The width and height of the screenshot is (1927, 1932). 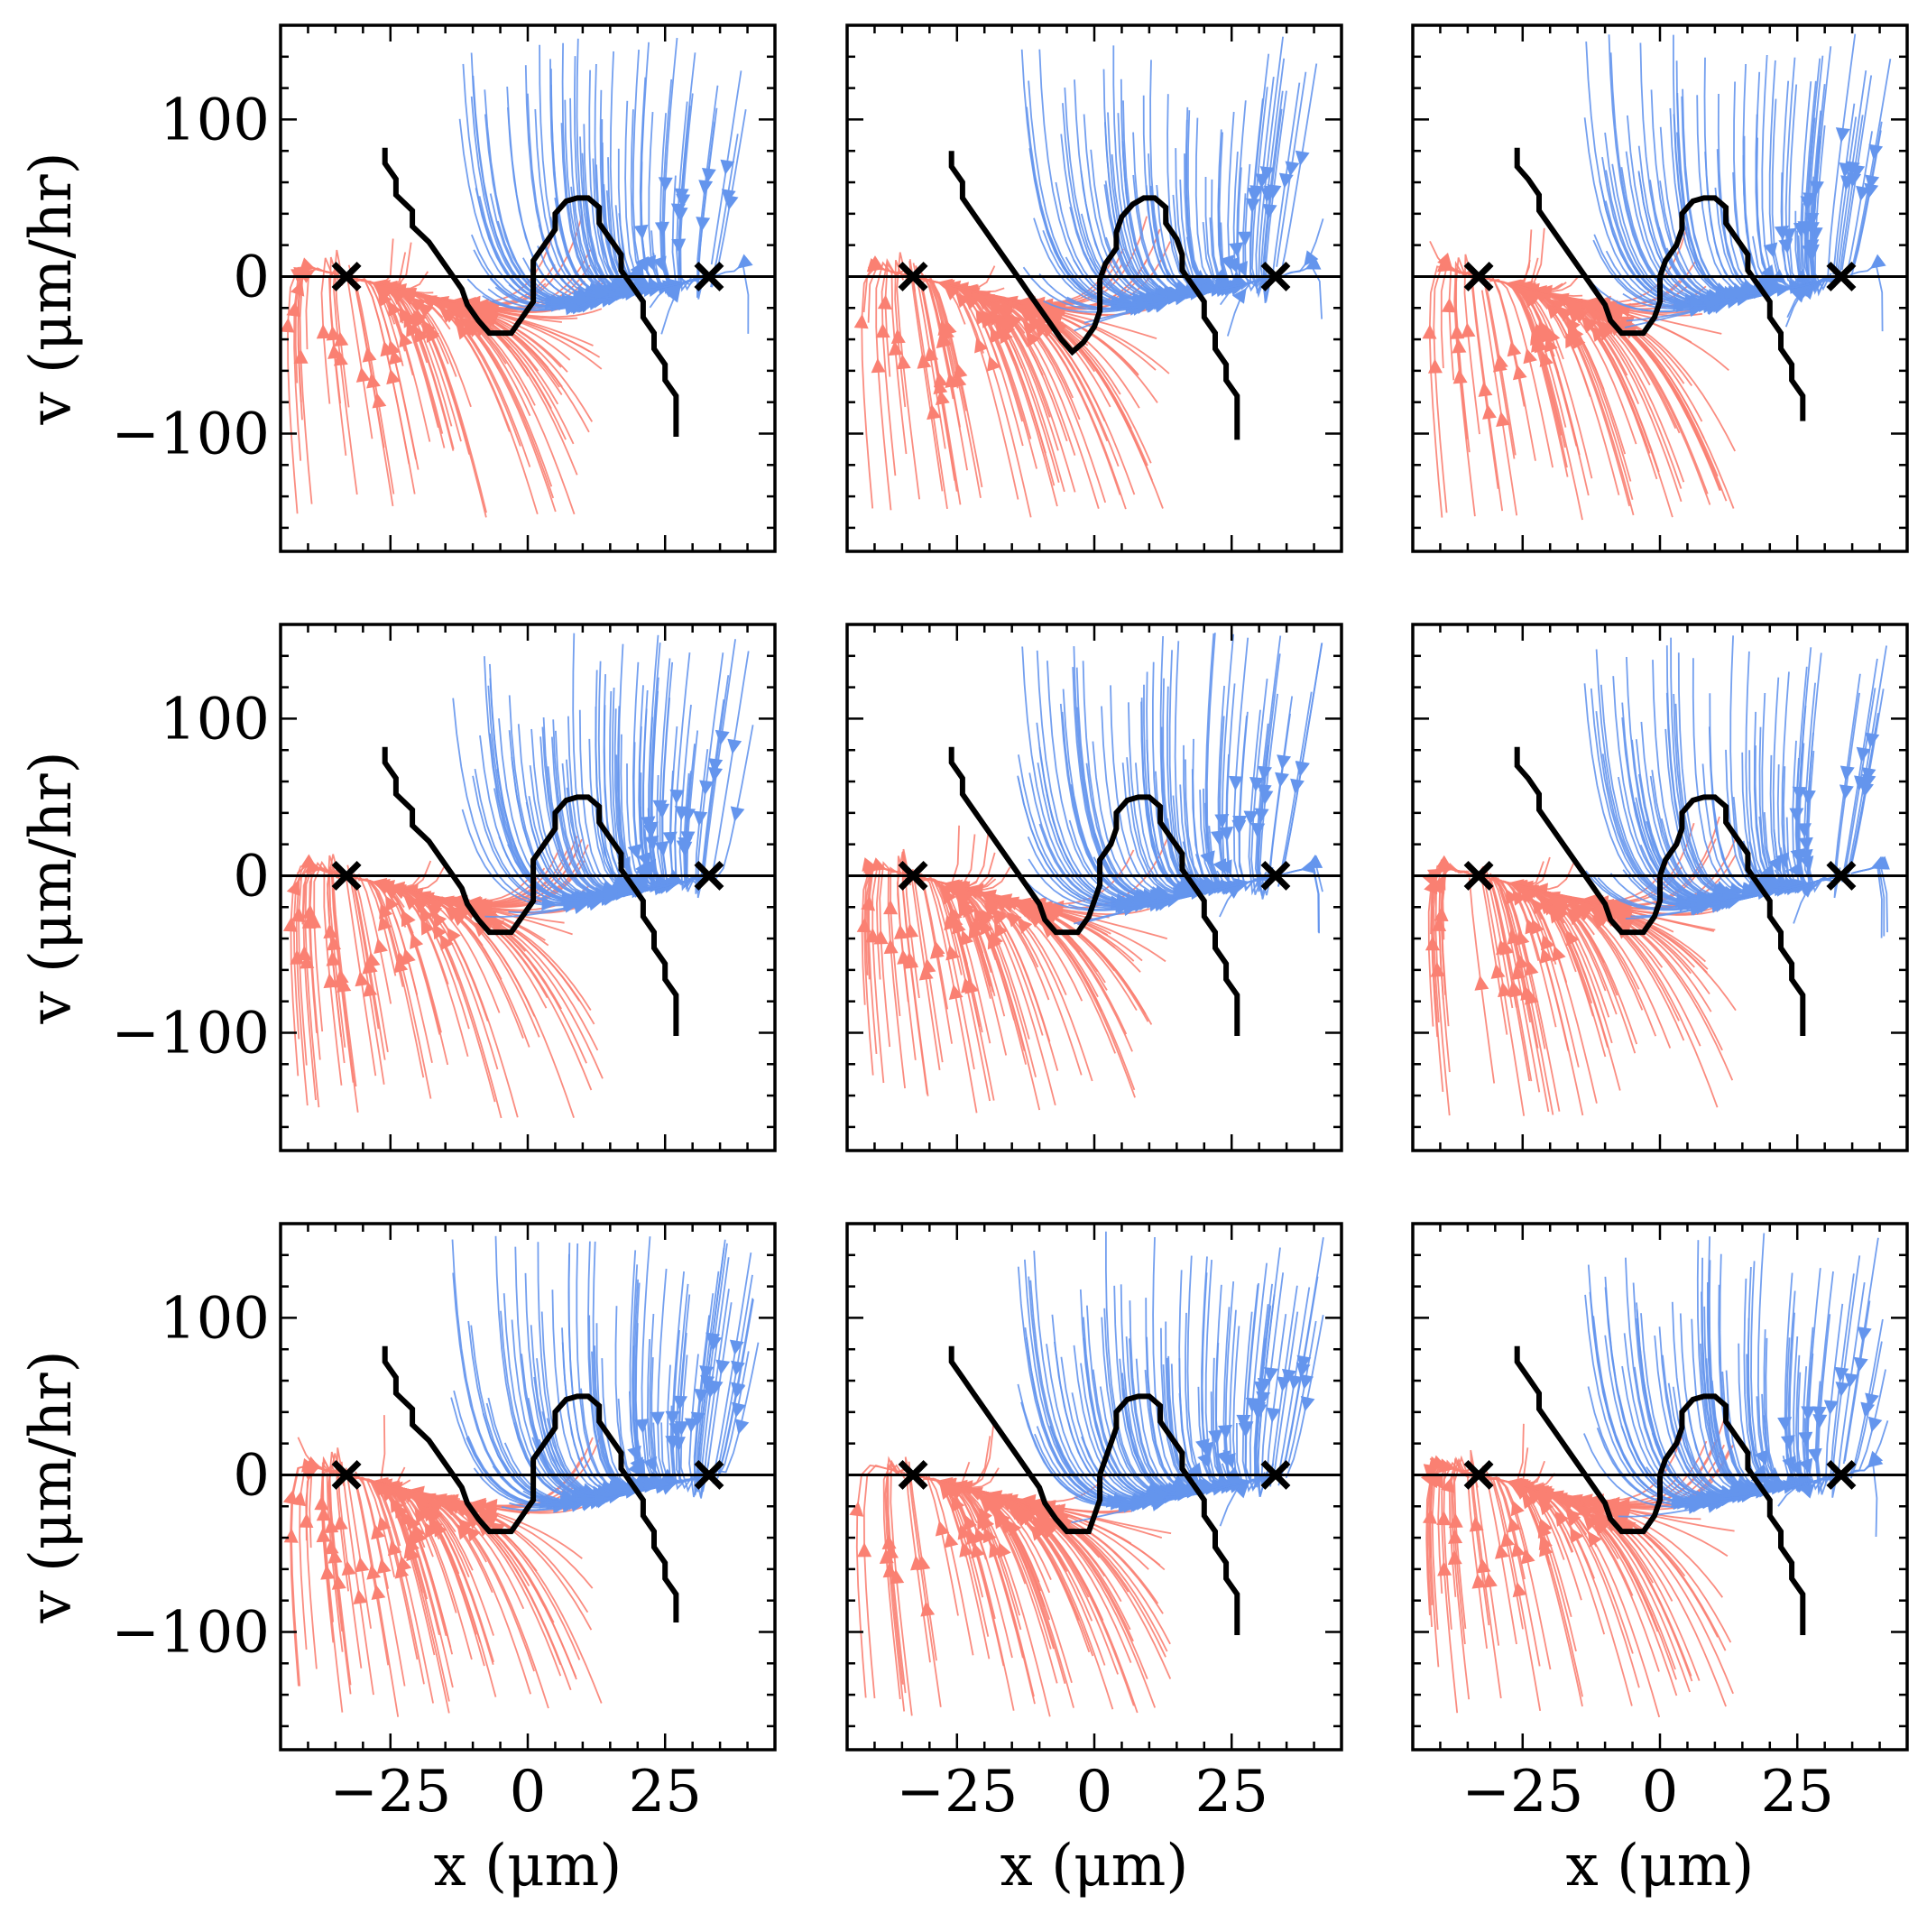 I want to click on y-tick-label: −100, so click(x=190, y=1632).